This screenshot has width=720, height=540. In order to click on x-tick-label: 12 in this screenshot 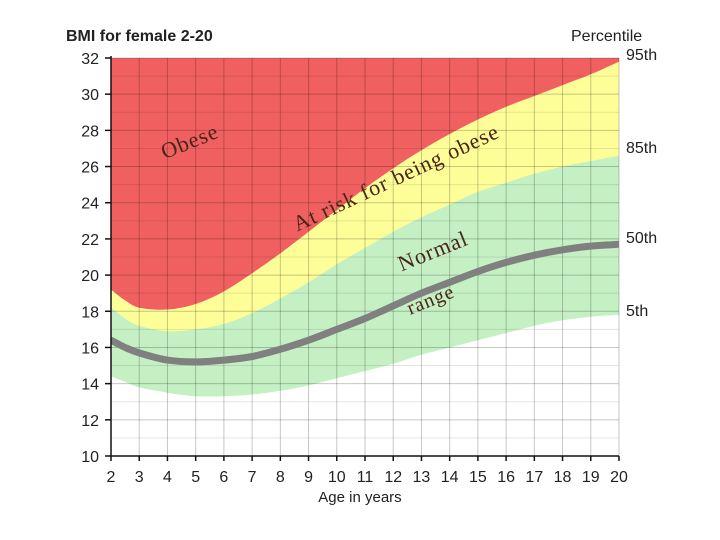, I will do `click(393, 477)`.